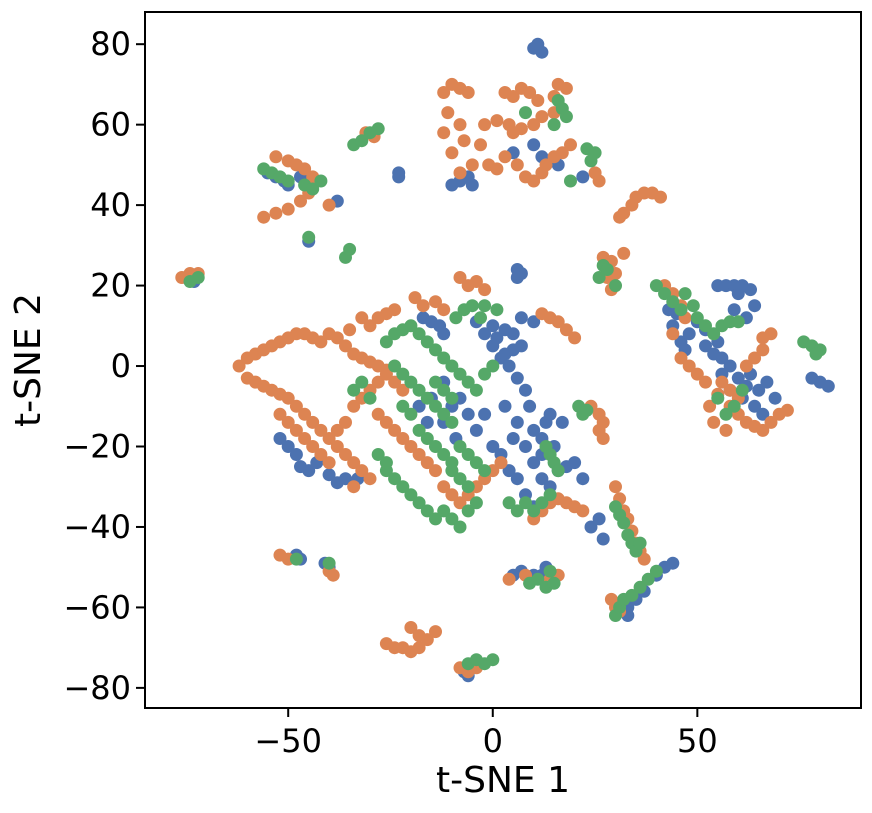 The width and height of the screenshot is (872, 813). Describe the element at coordinates (110, 125) in the screenshot. I see `y-tick-label: 60` at that location.